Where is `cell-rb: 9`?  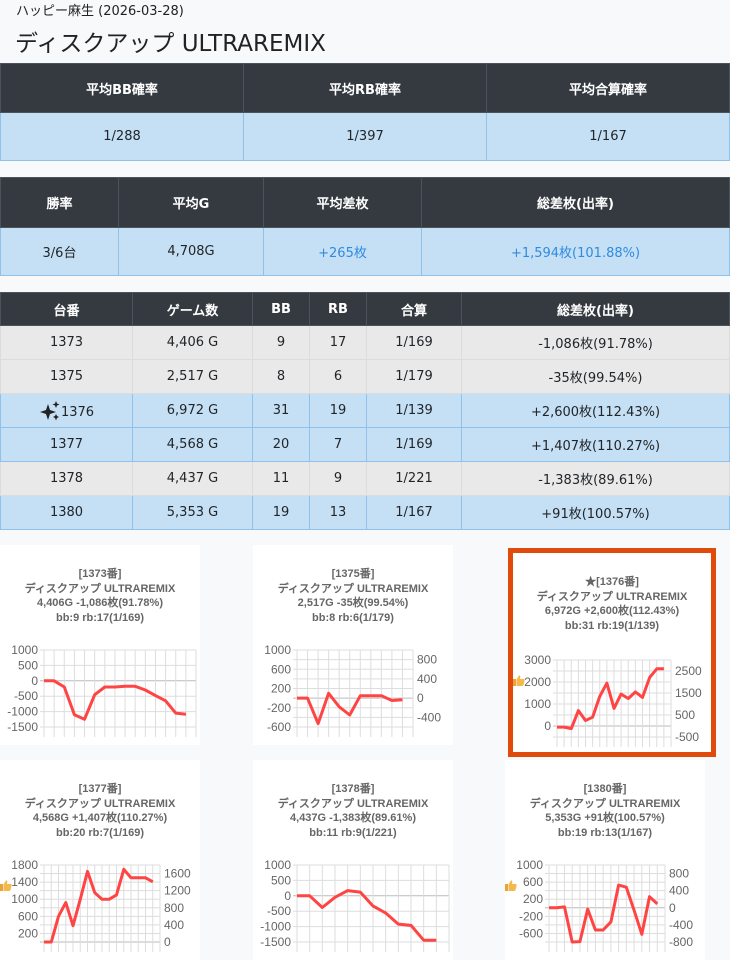
cell-rb: 9 is located at coordinates (338, 478).